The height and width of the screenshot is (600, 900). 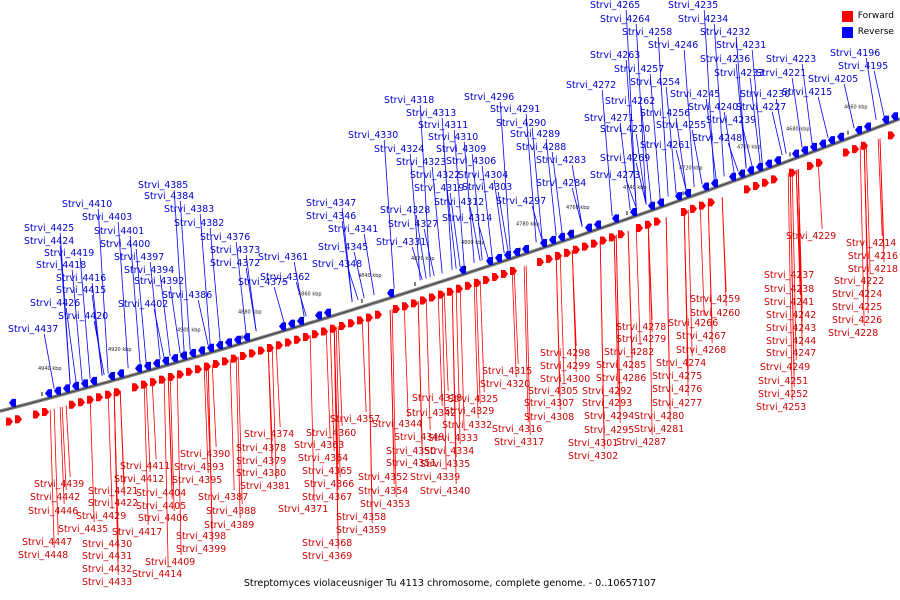 What do you see at coordinates (431, 113) in the screenshot?
I see `reverse-gene-label: Strvi_4313` at bounding box center [431, 113].